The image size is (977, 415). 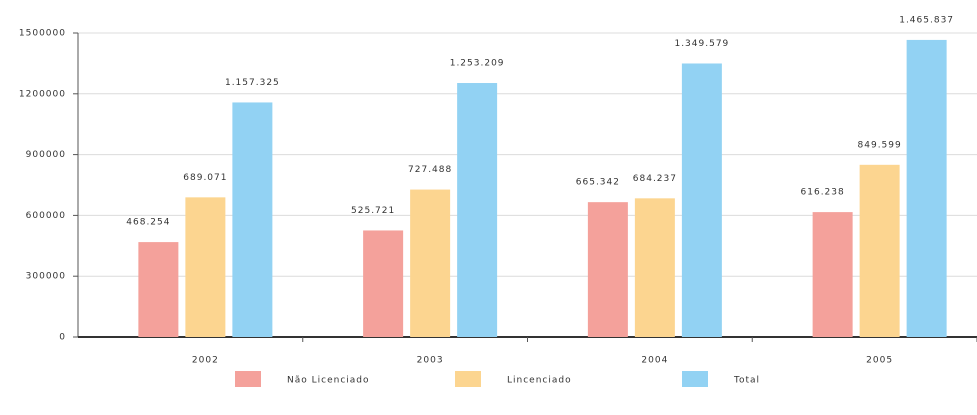 What do you see at coordinates (252, 83) in the screenshot?
I see `value-label: 1.157.325` at bounding box center [252, 83].